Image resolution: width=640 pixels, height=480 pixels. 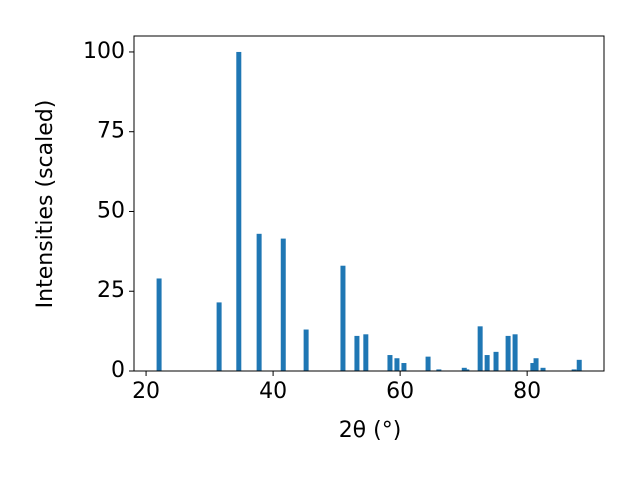 I want to click on y-tick-label: 25, so click(x=111, y=290).